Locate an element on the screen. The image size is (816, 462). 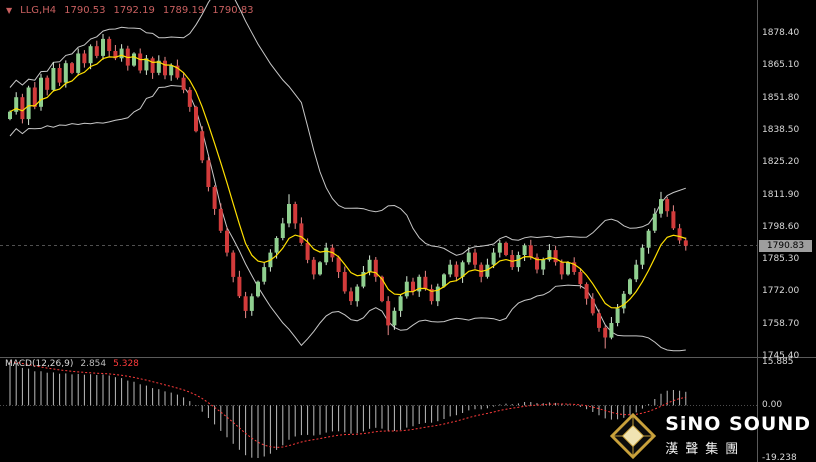
ohlc-high-value: 1792.19 is located at coordinates (134, 10).